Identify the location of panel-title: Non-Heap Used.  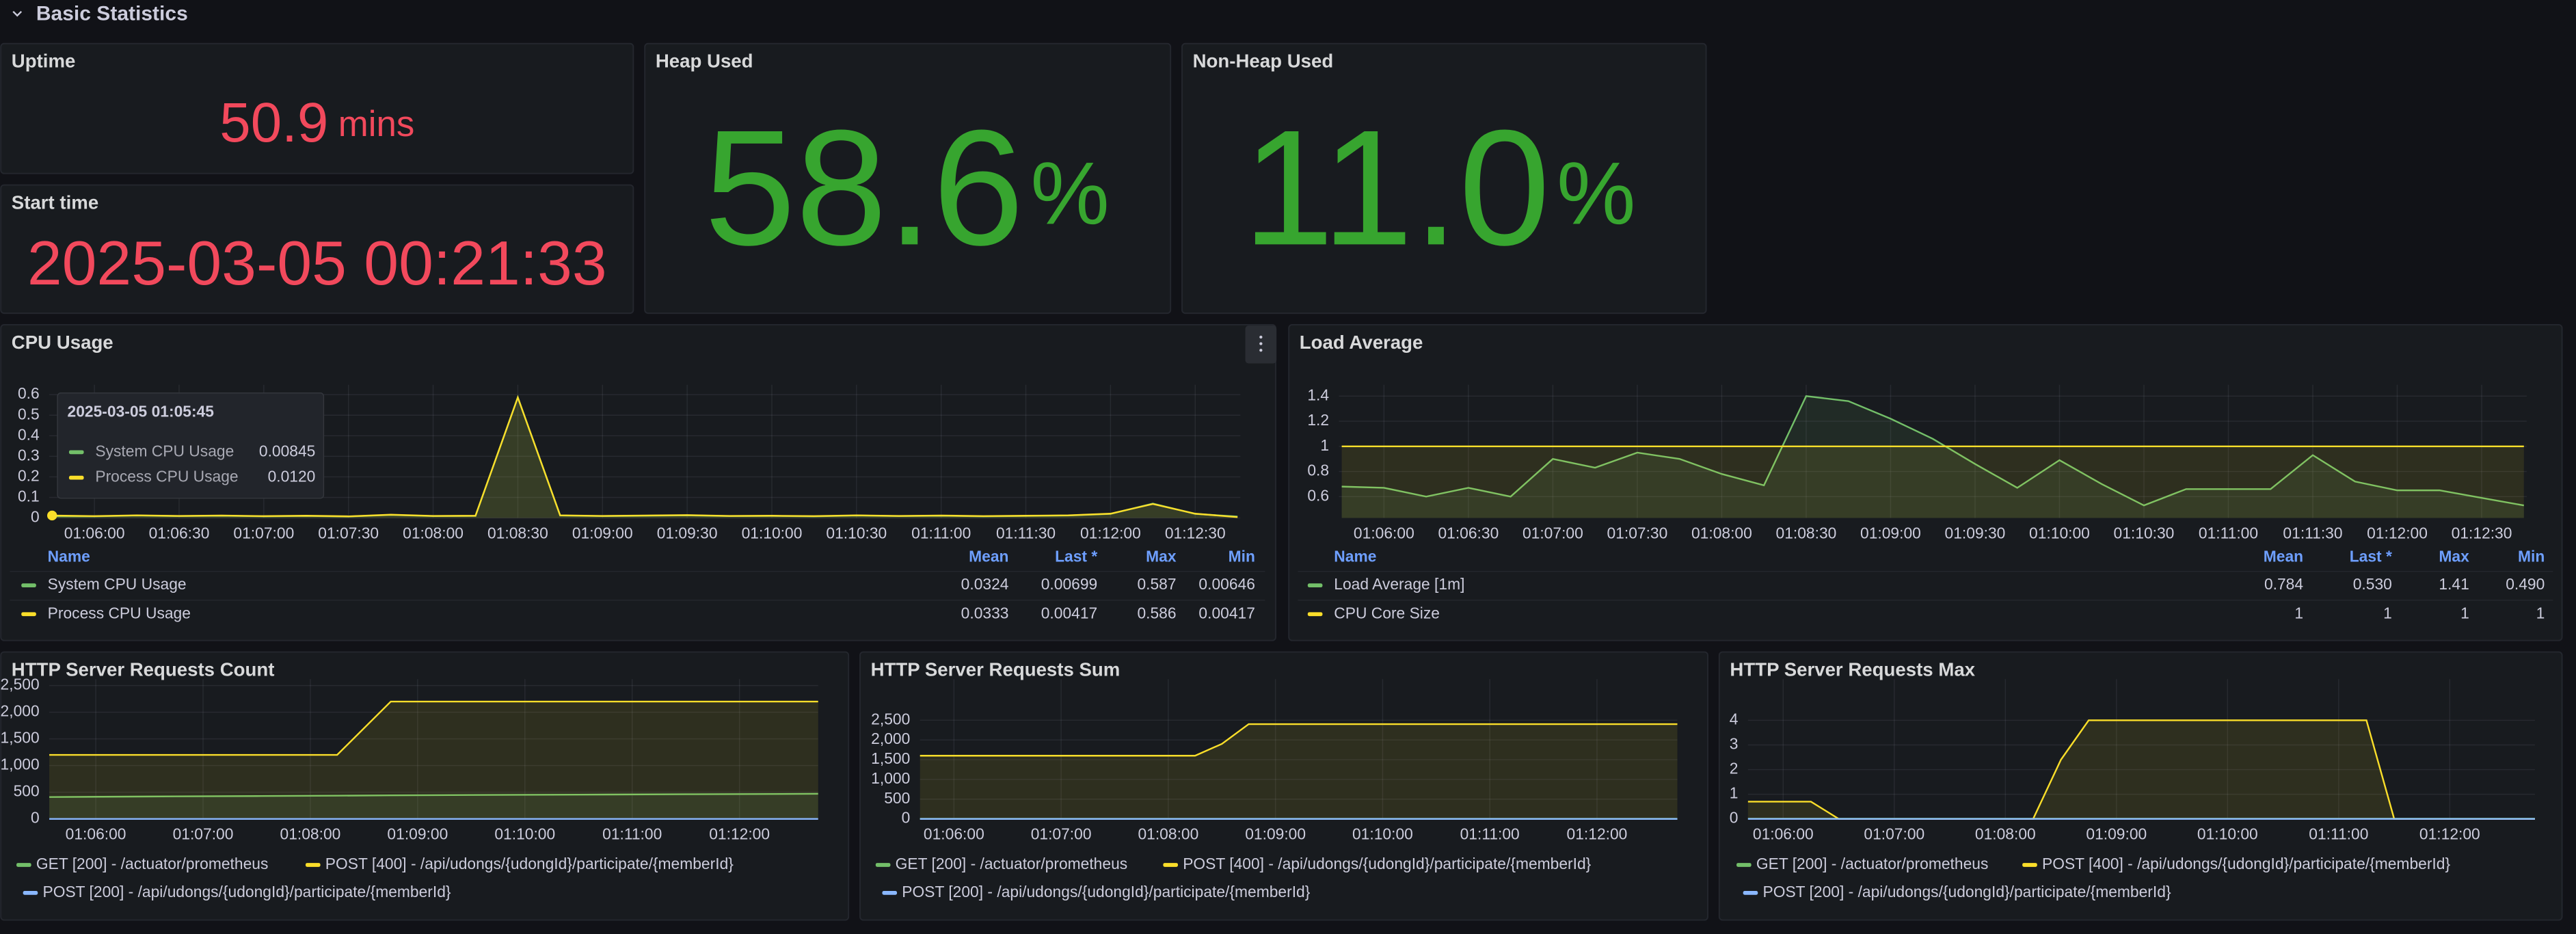
(1263, 61).